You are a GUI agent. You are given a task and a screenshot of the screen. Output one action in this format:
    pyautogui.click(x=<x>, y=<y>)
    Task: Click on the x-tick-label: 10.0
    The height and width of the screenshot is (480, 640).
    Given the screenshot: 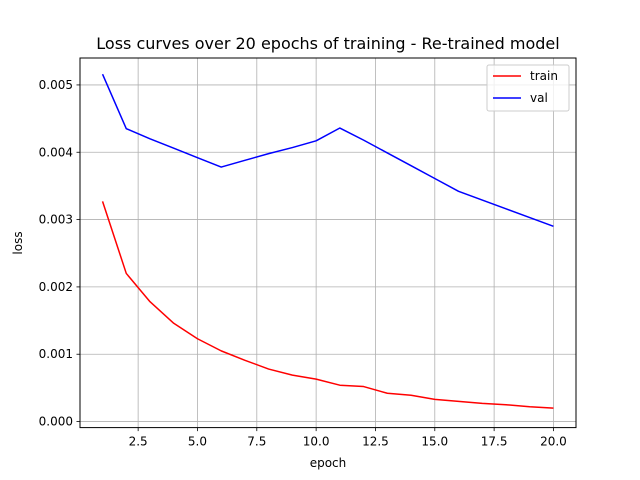 What is the action you would take?
    pyautogui.click(x=316, y=442)
    